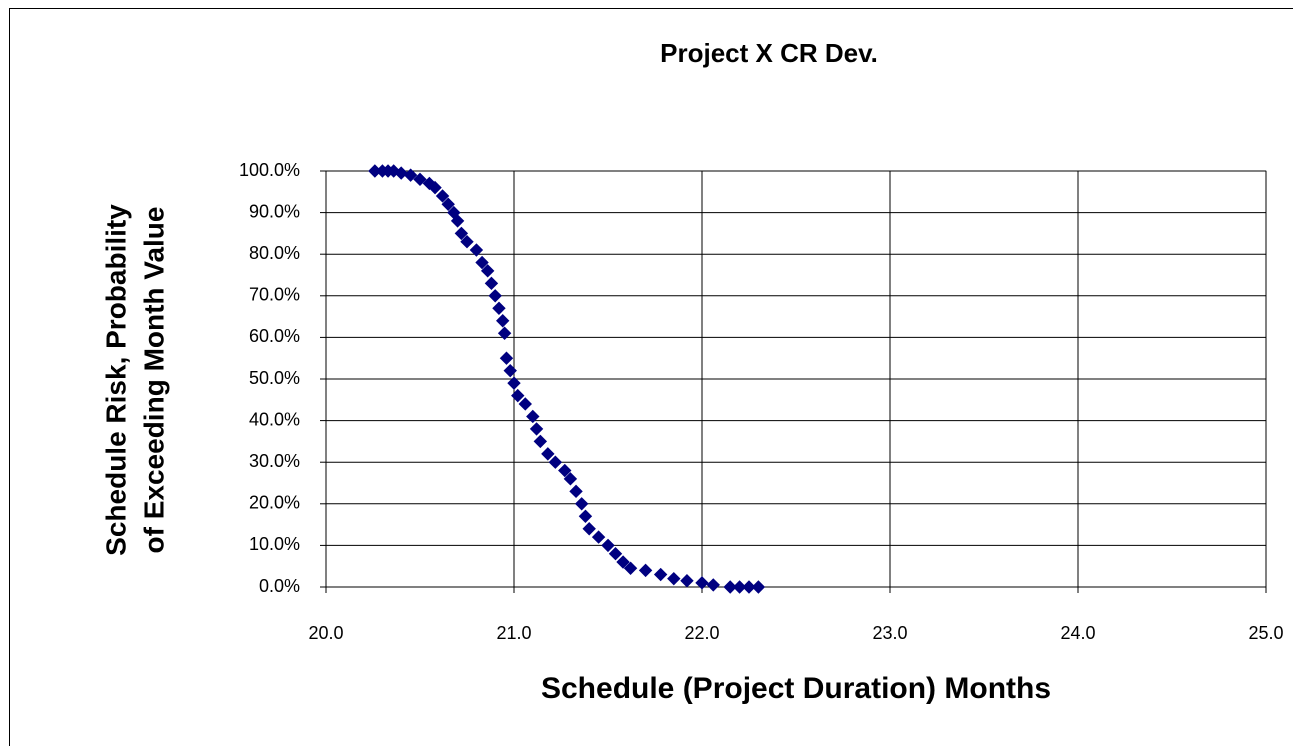 The width and height of the screenshot is (1293, 746). Describe the element at coordinates (1265, 633) in the screenshot. I see `x-tick-label: 25.0` at that location.